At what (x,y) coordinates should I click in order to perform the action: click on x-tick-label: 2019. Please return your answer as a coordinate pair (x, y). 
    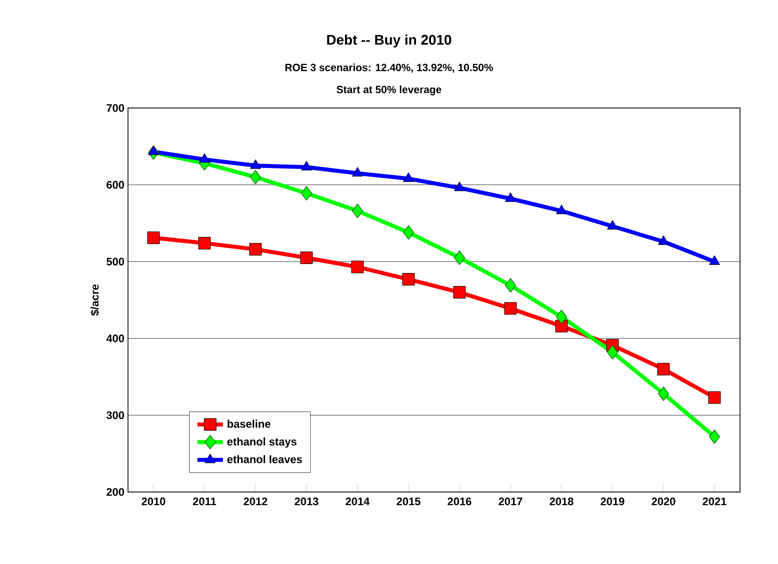
    Looking at the image, I should click on (612, 502).